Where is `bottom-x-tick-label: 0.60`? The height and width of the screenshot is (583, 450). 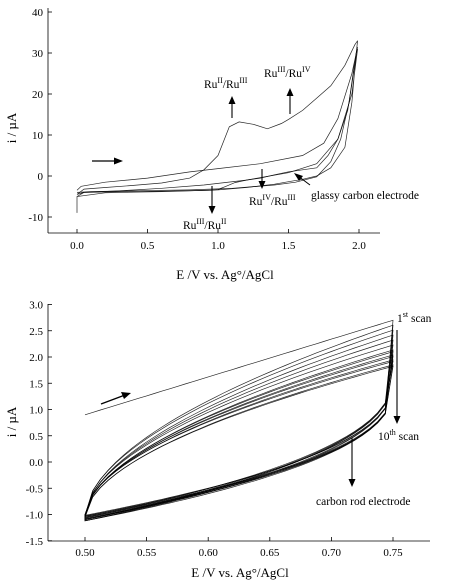
bottom-x-tick-label: 0.60 is located at coordinates (209, 553).